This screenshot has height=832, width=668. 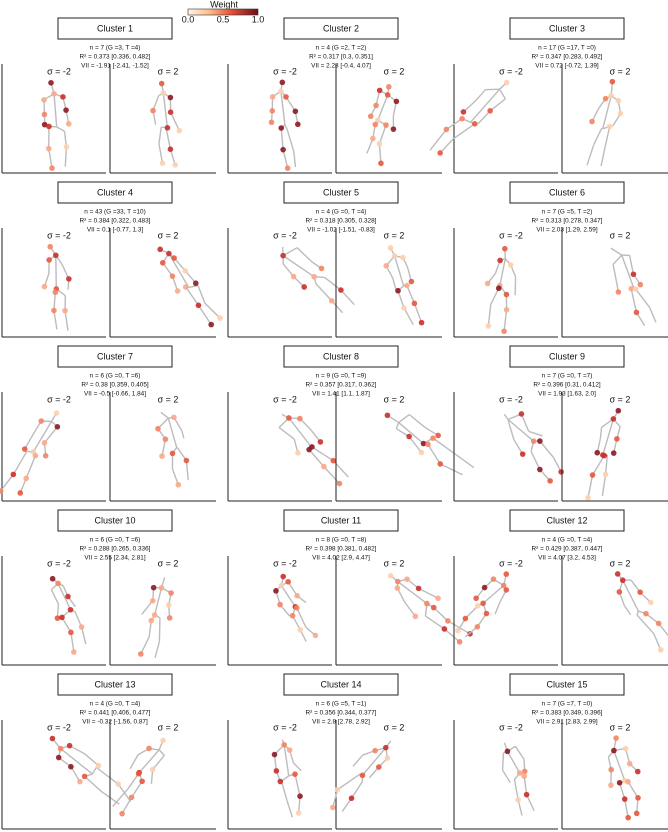 I want to click on cluster-vii: VII = 4.07 [3.2, 4.53], so click(x=567, y=558).